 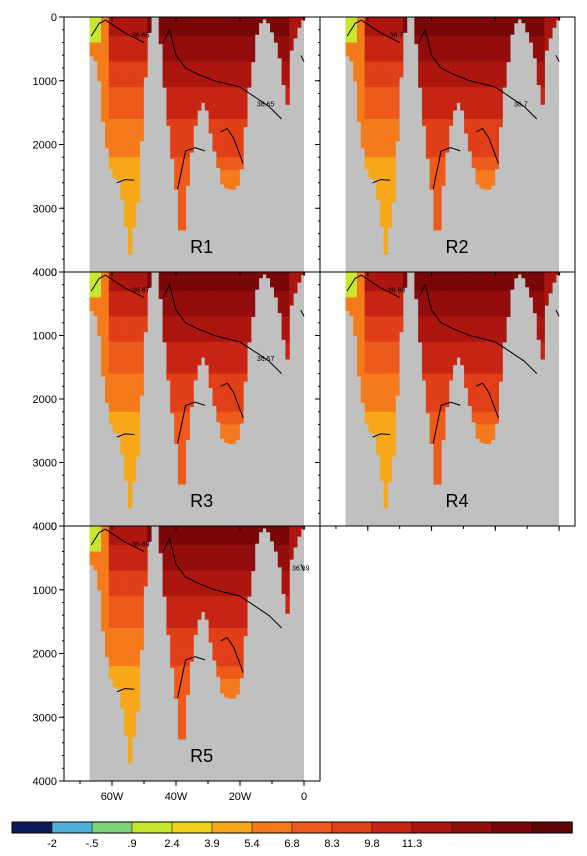 What do you see at coordinates (54, 527) in the screenshot?
I see `y-tick-label: 0` at bounding box center [54, 527].